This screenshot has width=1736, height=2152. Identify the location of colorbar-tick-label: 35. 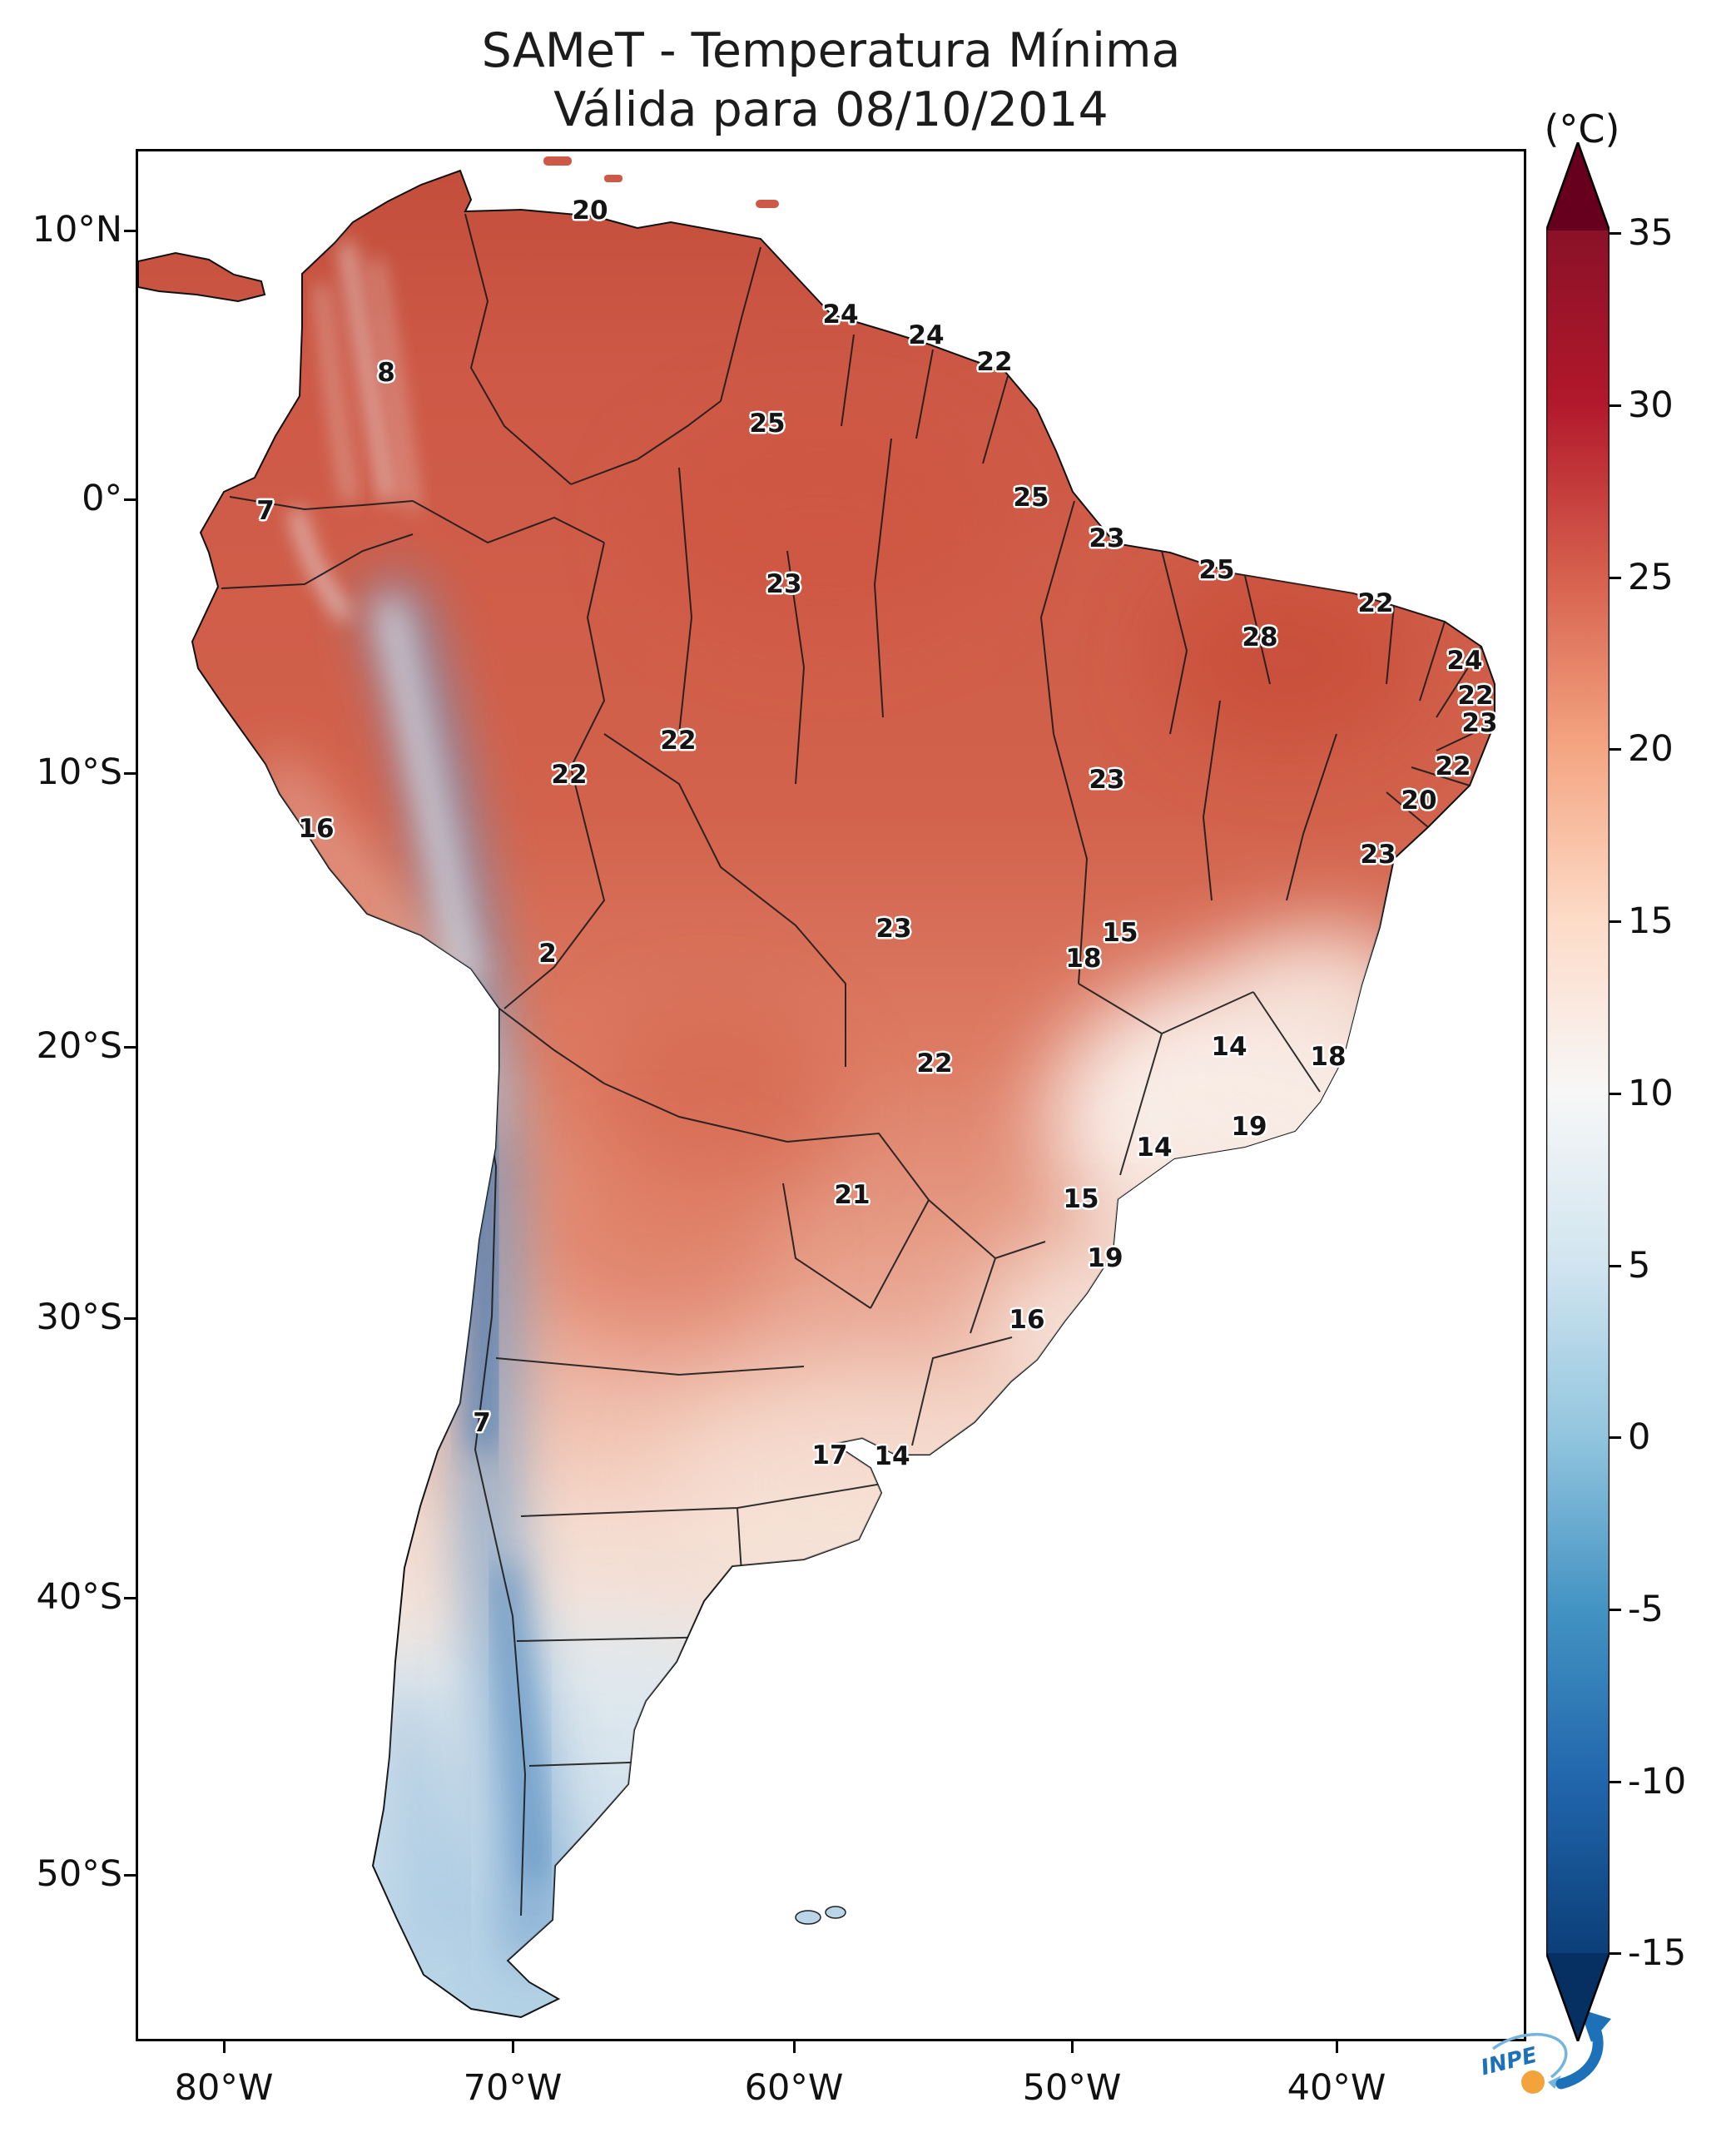
(1651, 233).